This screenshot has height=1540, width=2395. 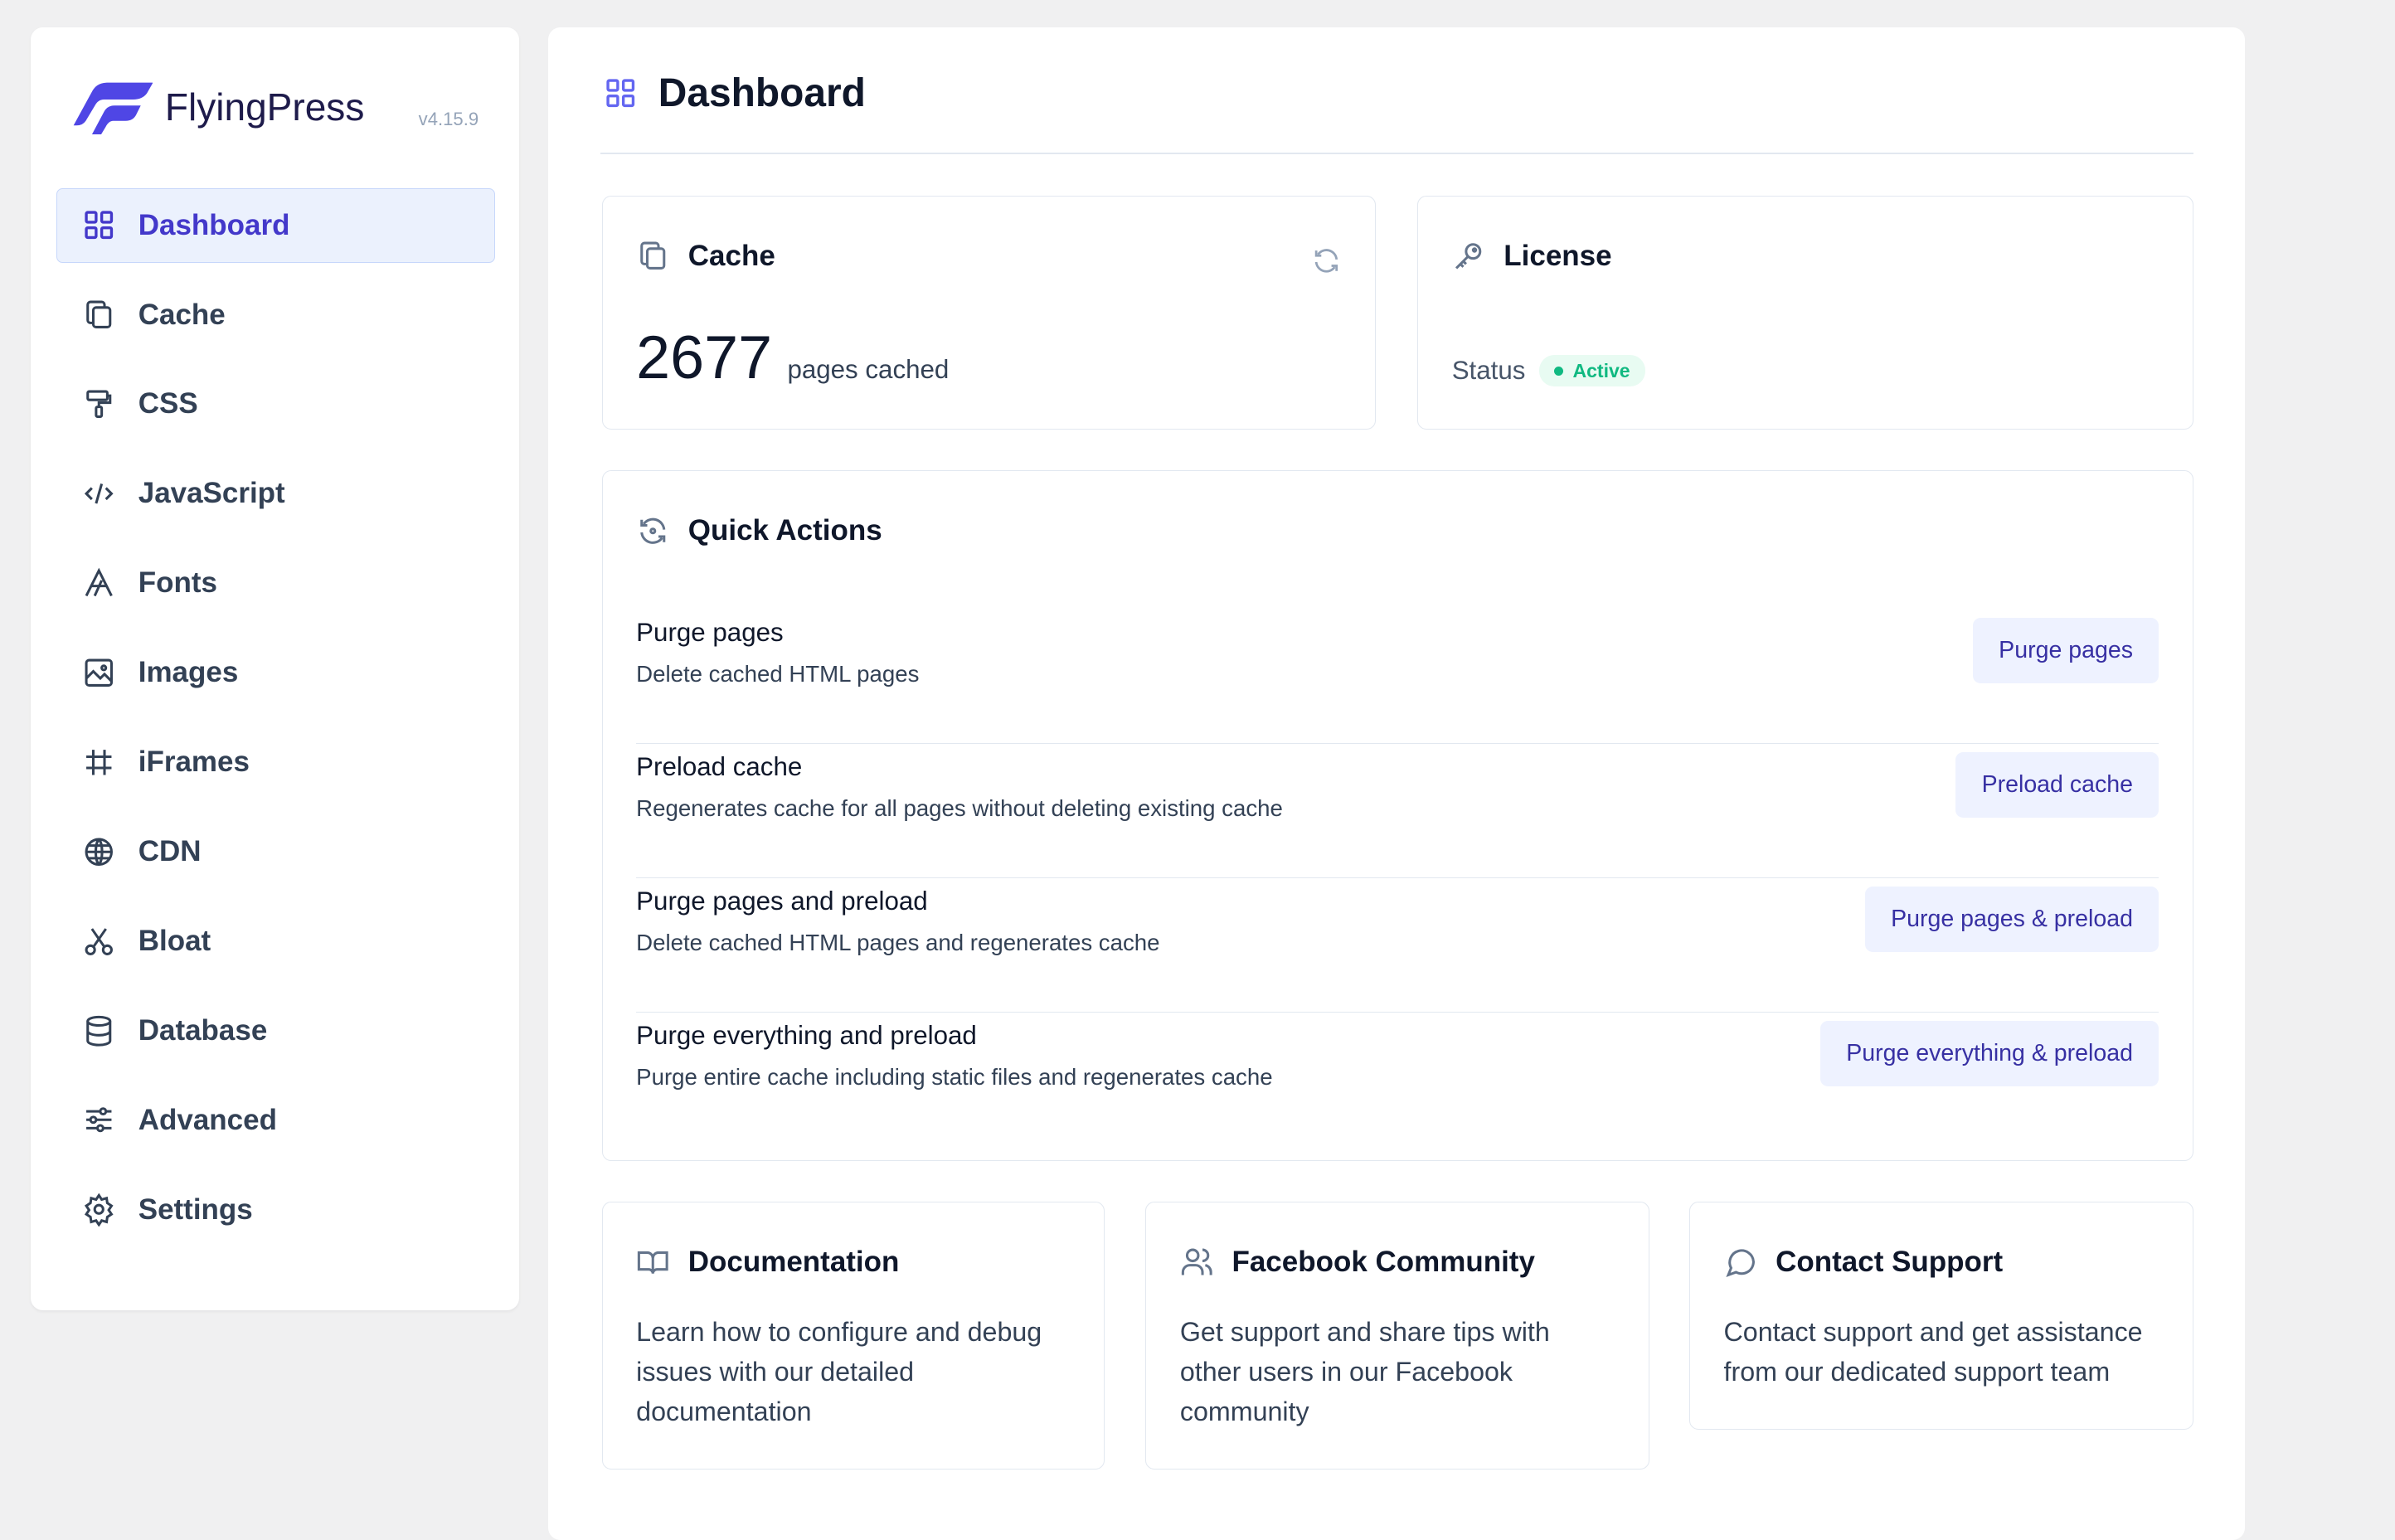 I want to click on sidebar-item-cdn: CDN, so click(x=275, y=852).